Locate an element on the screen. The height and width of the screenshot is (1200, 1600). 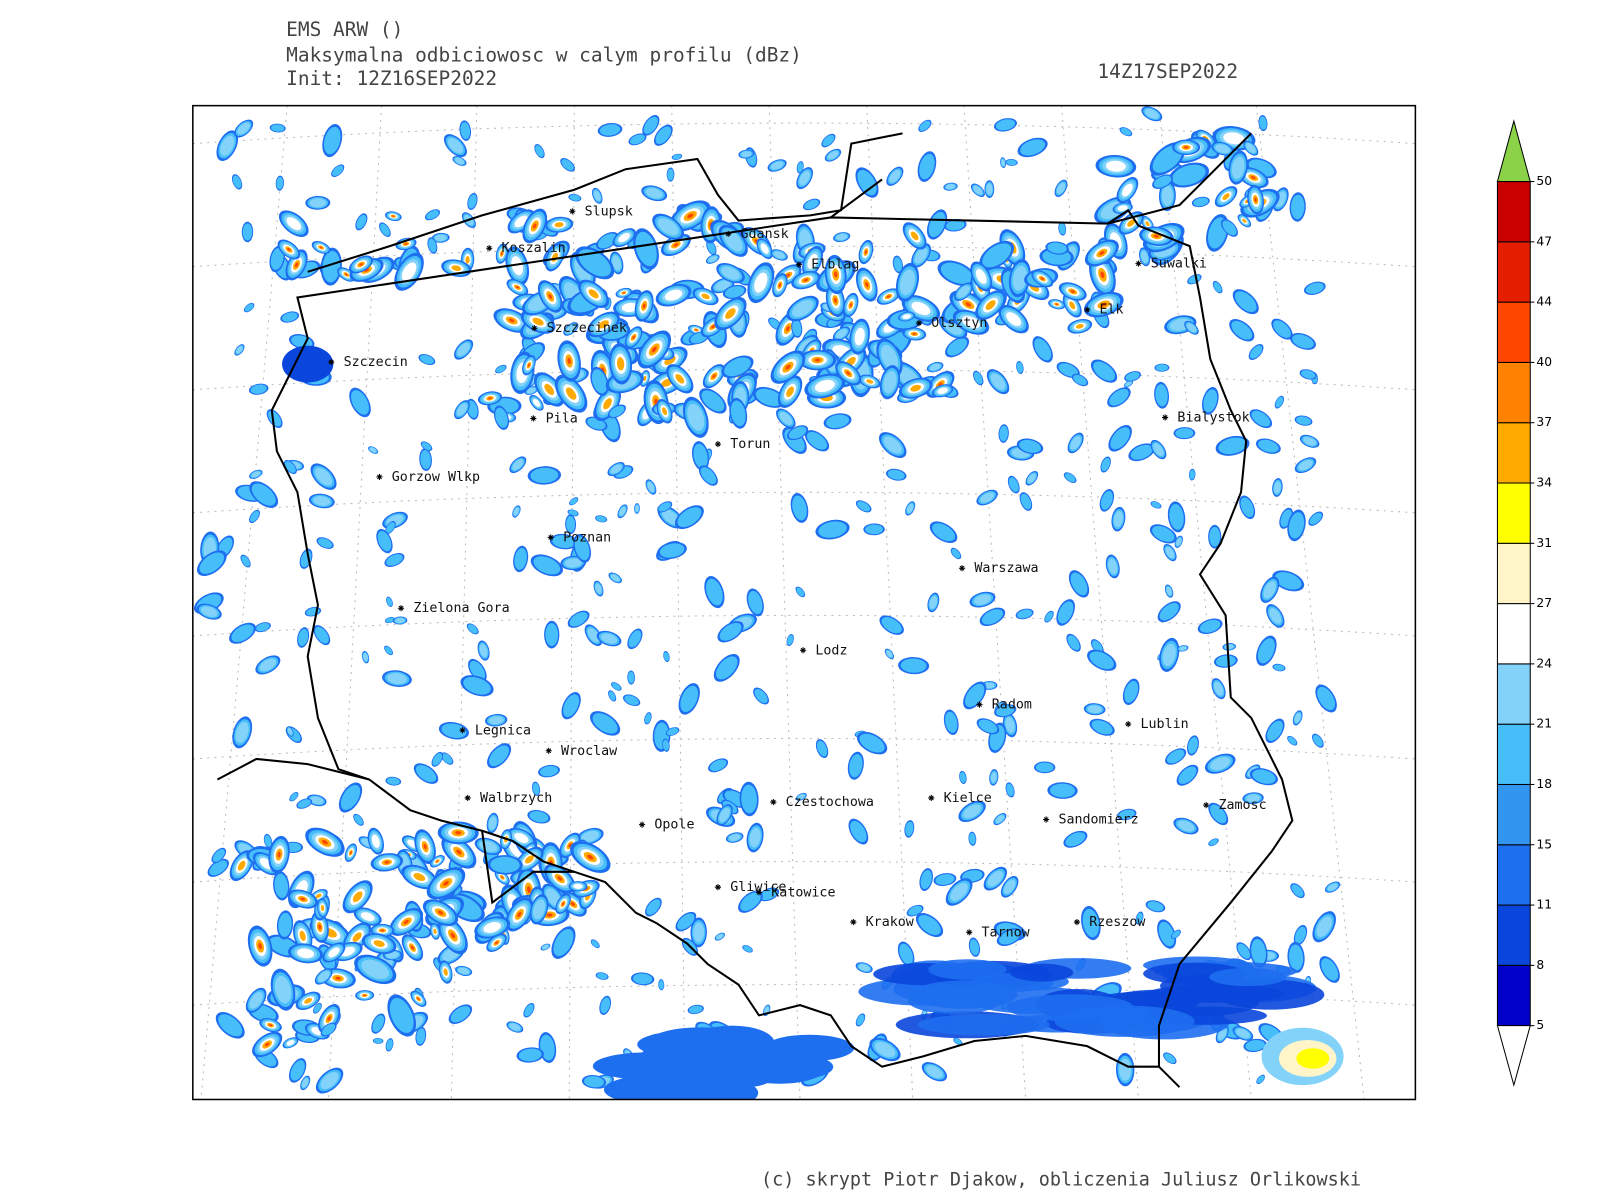
city-label: Pila is located at coordinates (562, 418).